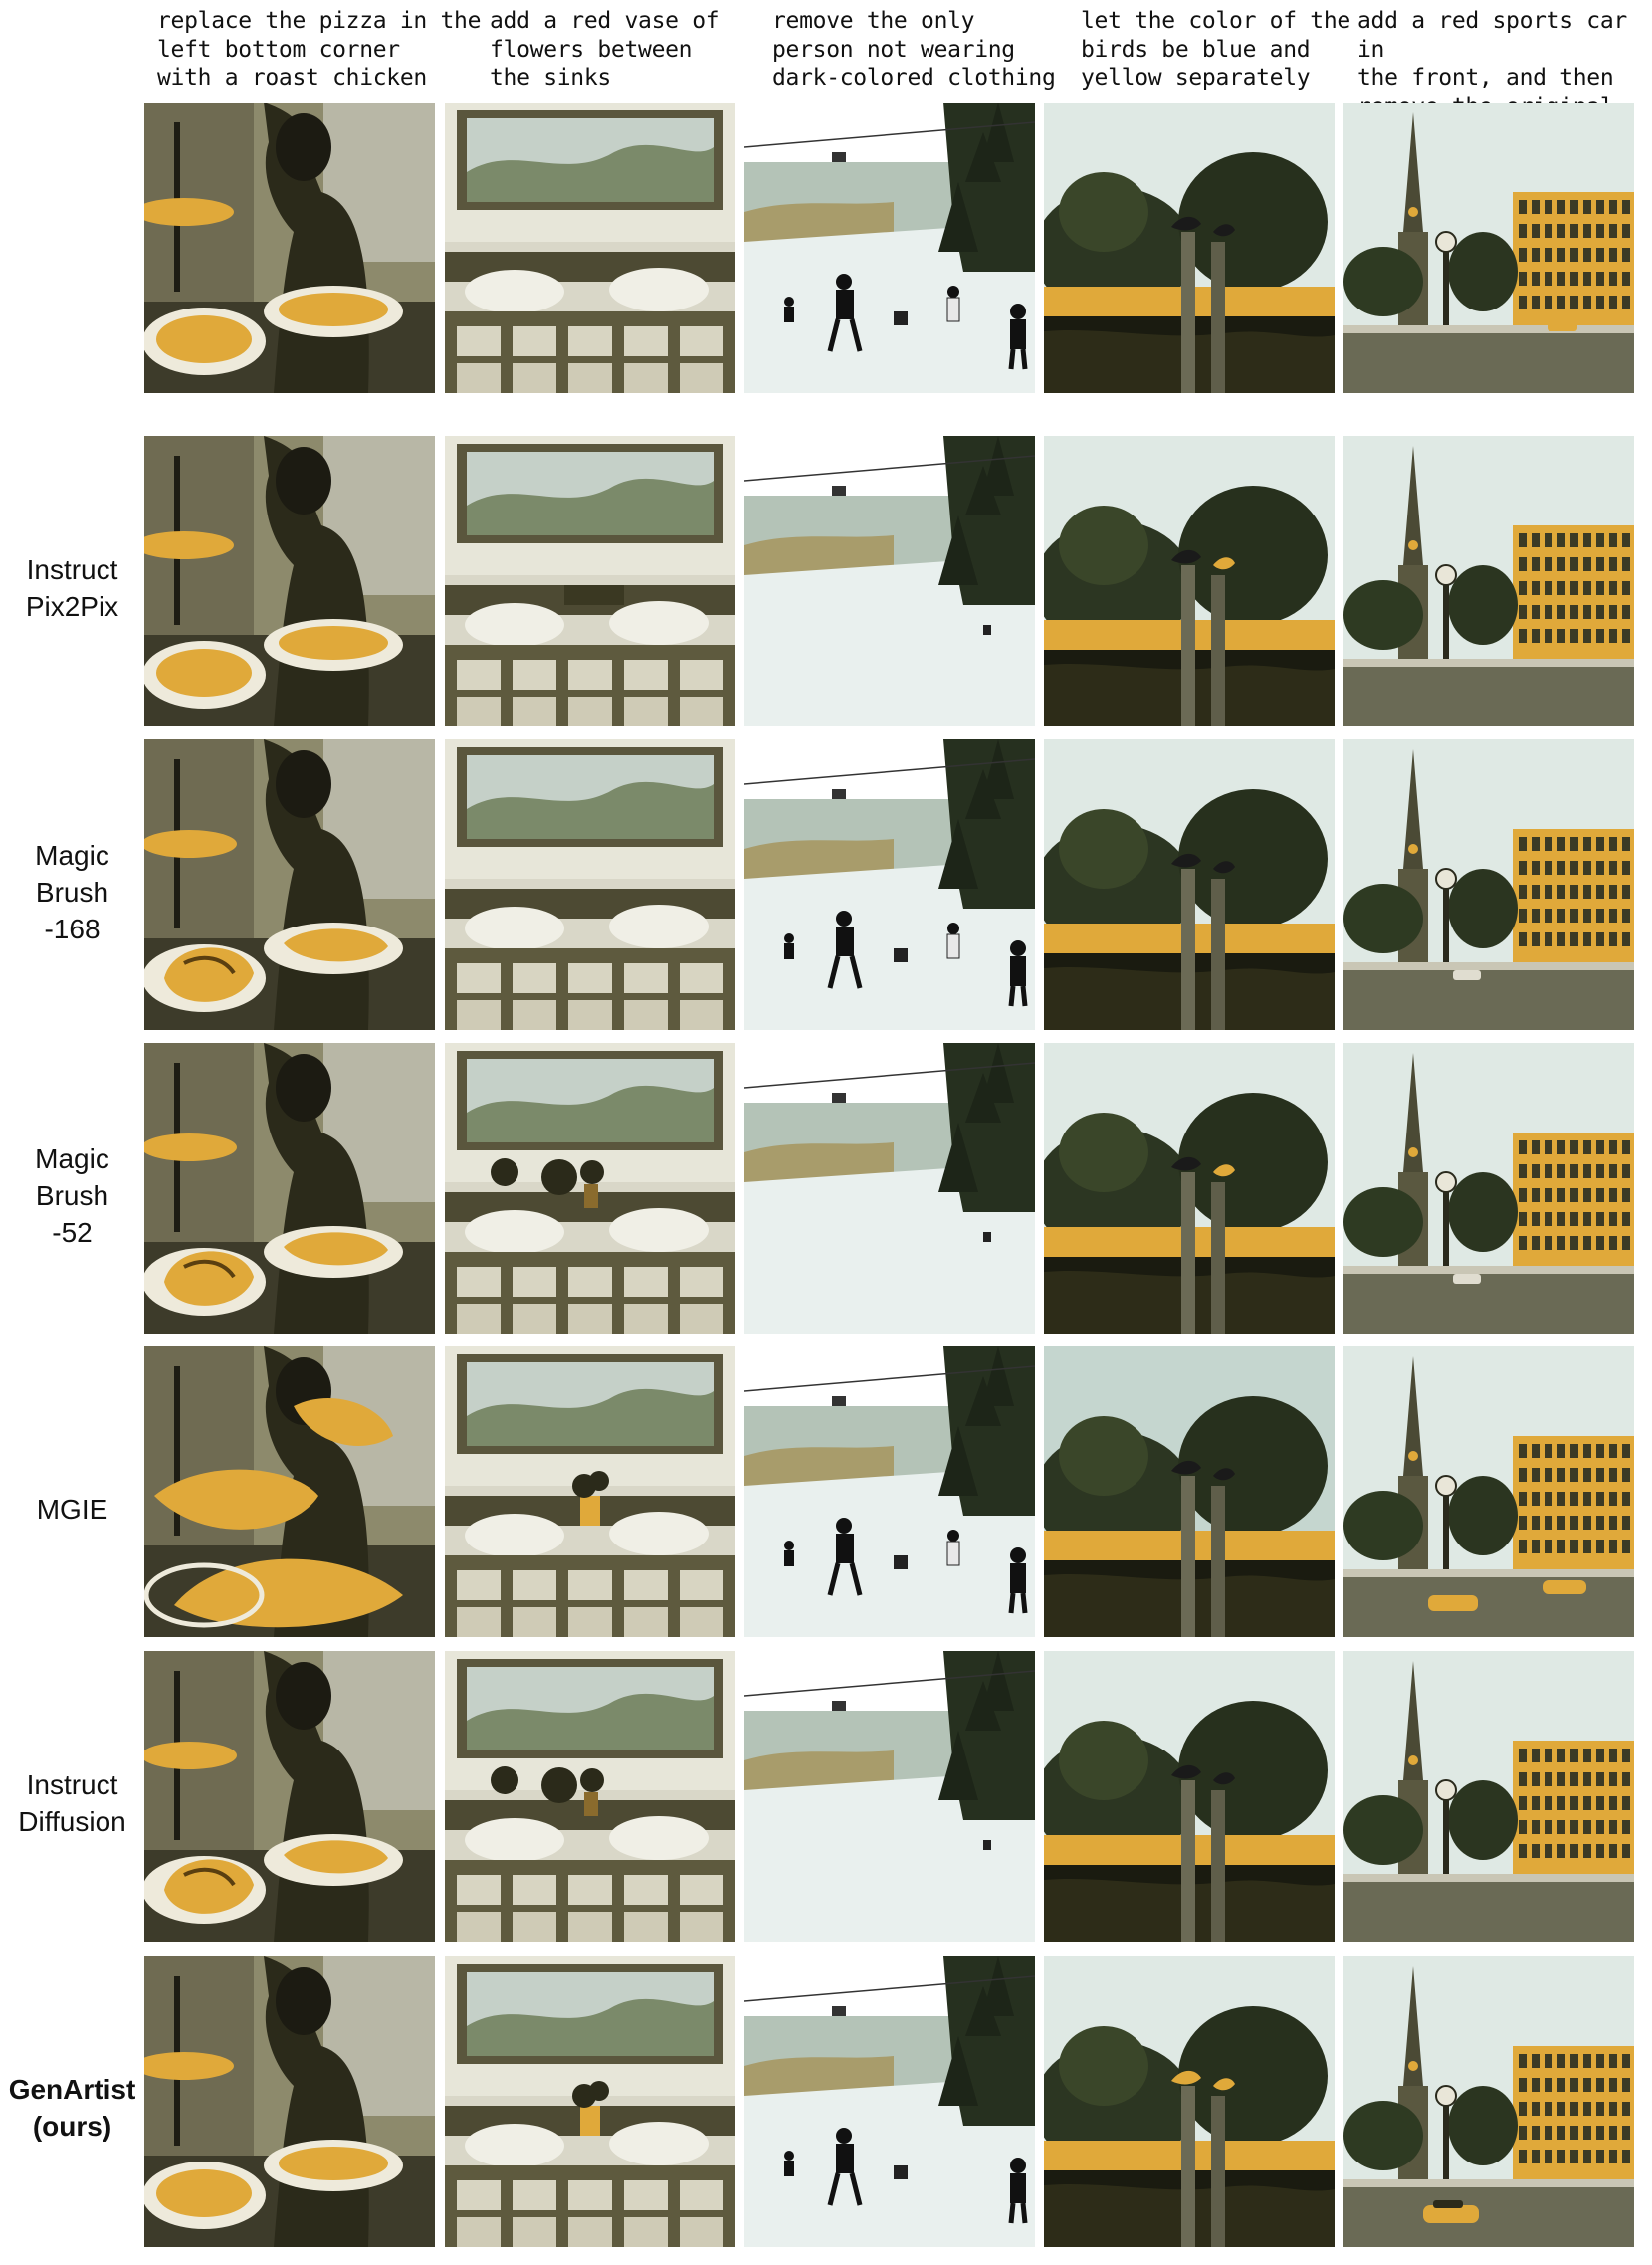  Describe the element at coordinates (1488, 1491) in the screenshot. I see `image-mgie-car` at that location.